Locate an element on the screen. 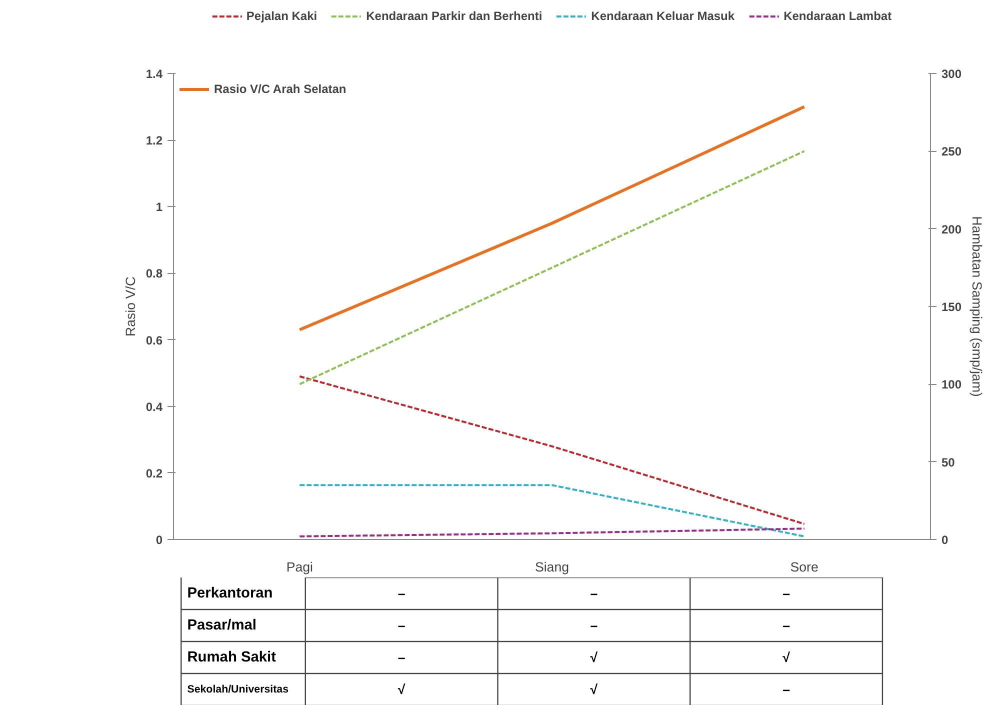  y-tick-label: 0.4 is located at coordinates (154, 407).